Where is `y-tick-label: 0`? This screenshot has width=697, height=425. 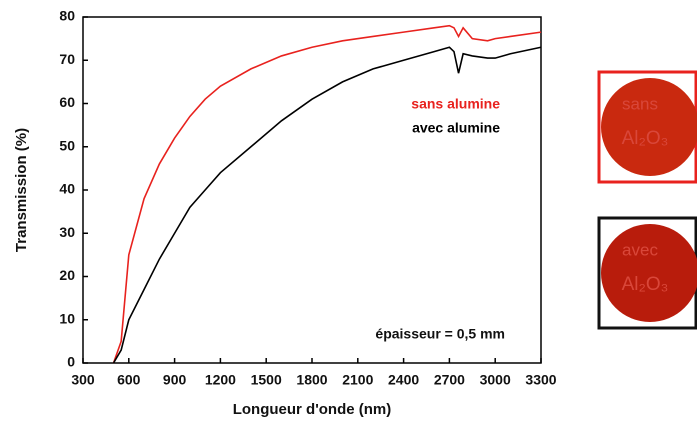
y-tick-label: 0 is located at coordinates (71, 362).